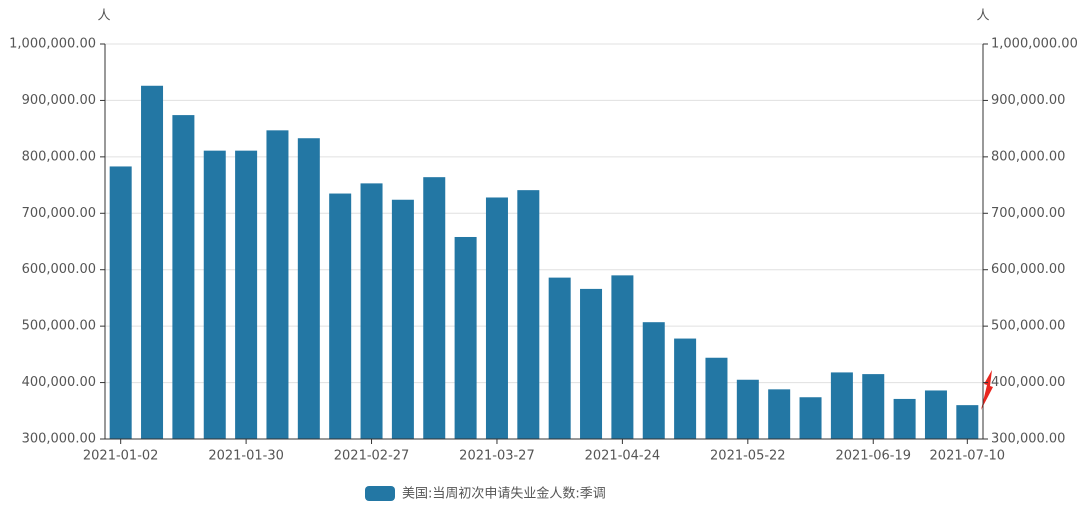  What do you see at coordinates (623, 456) in the screenshot?
I see `x-tick-label: 2021-04-24` at bounding box center [623, 456].